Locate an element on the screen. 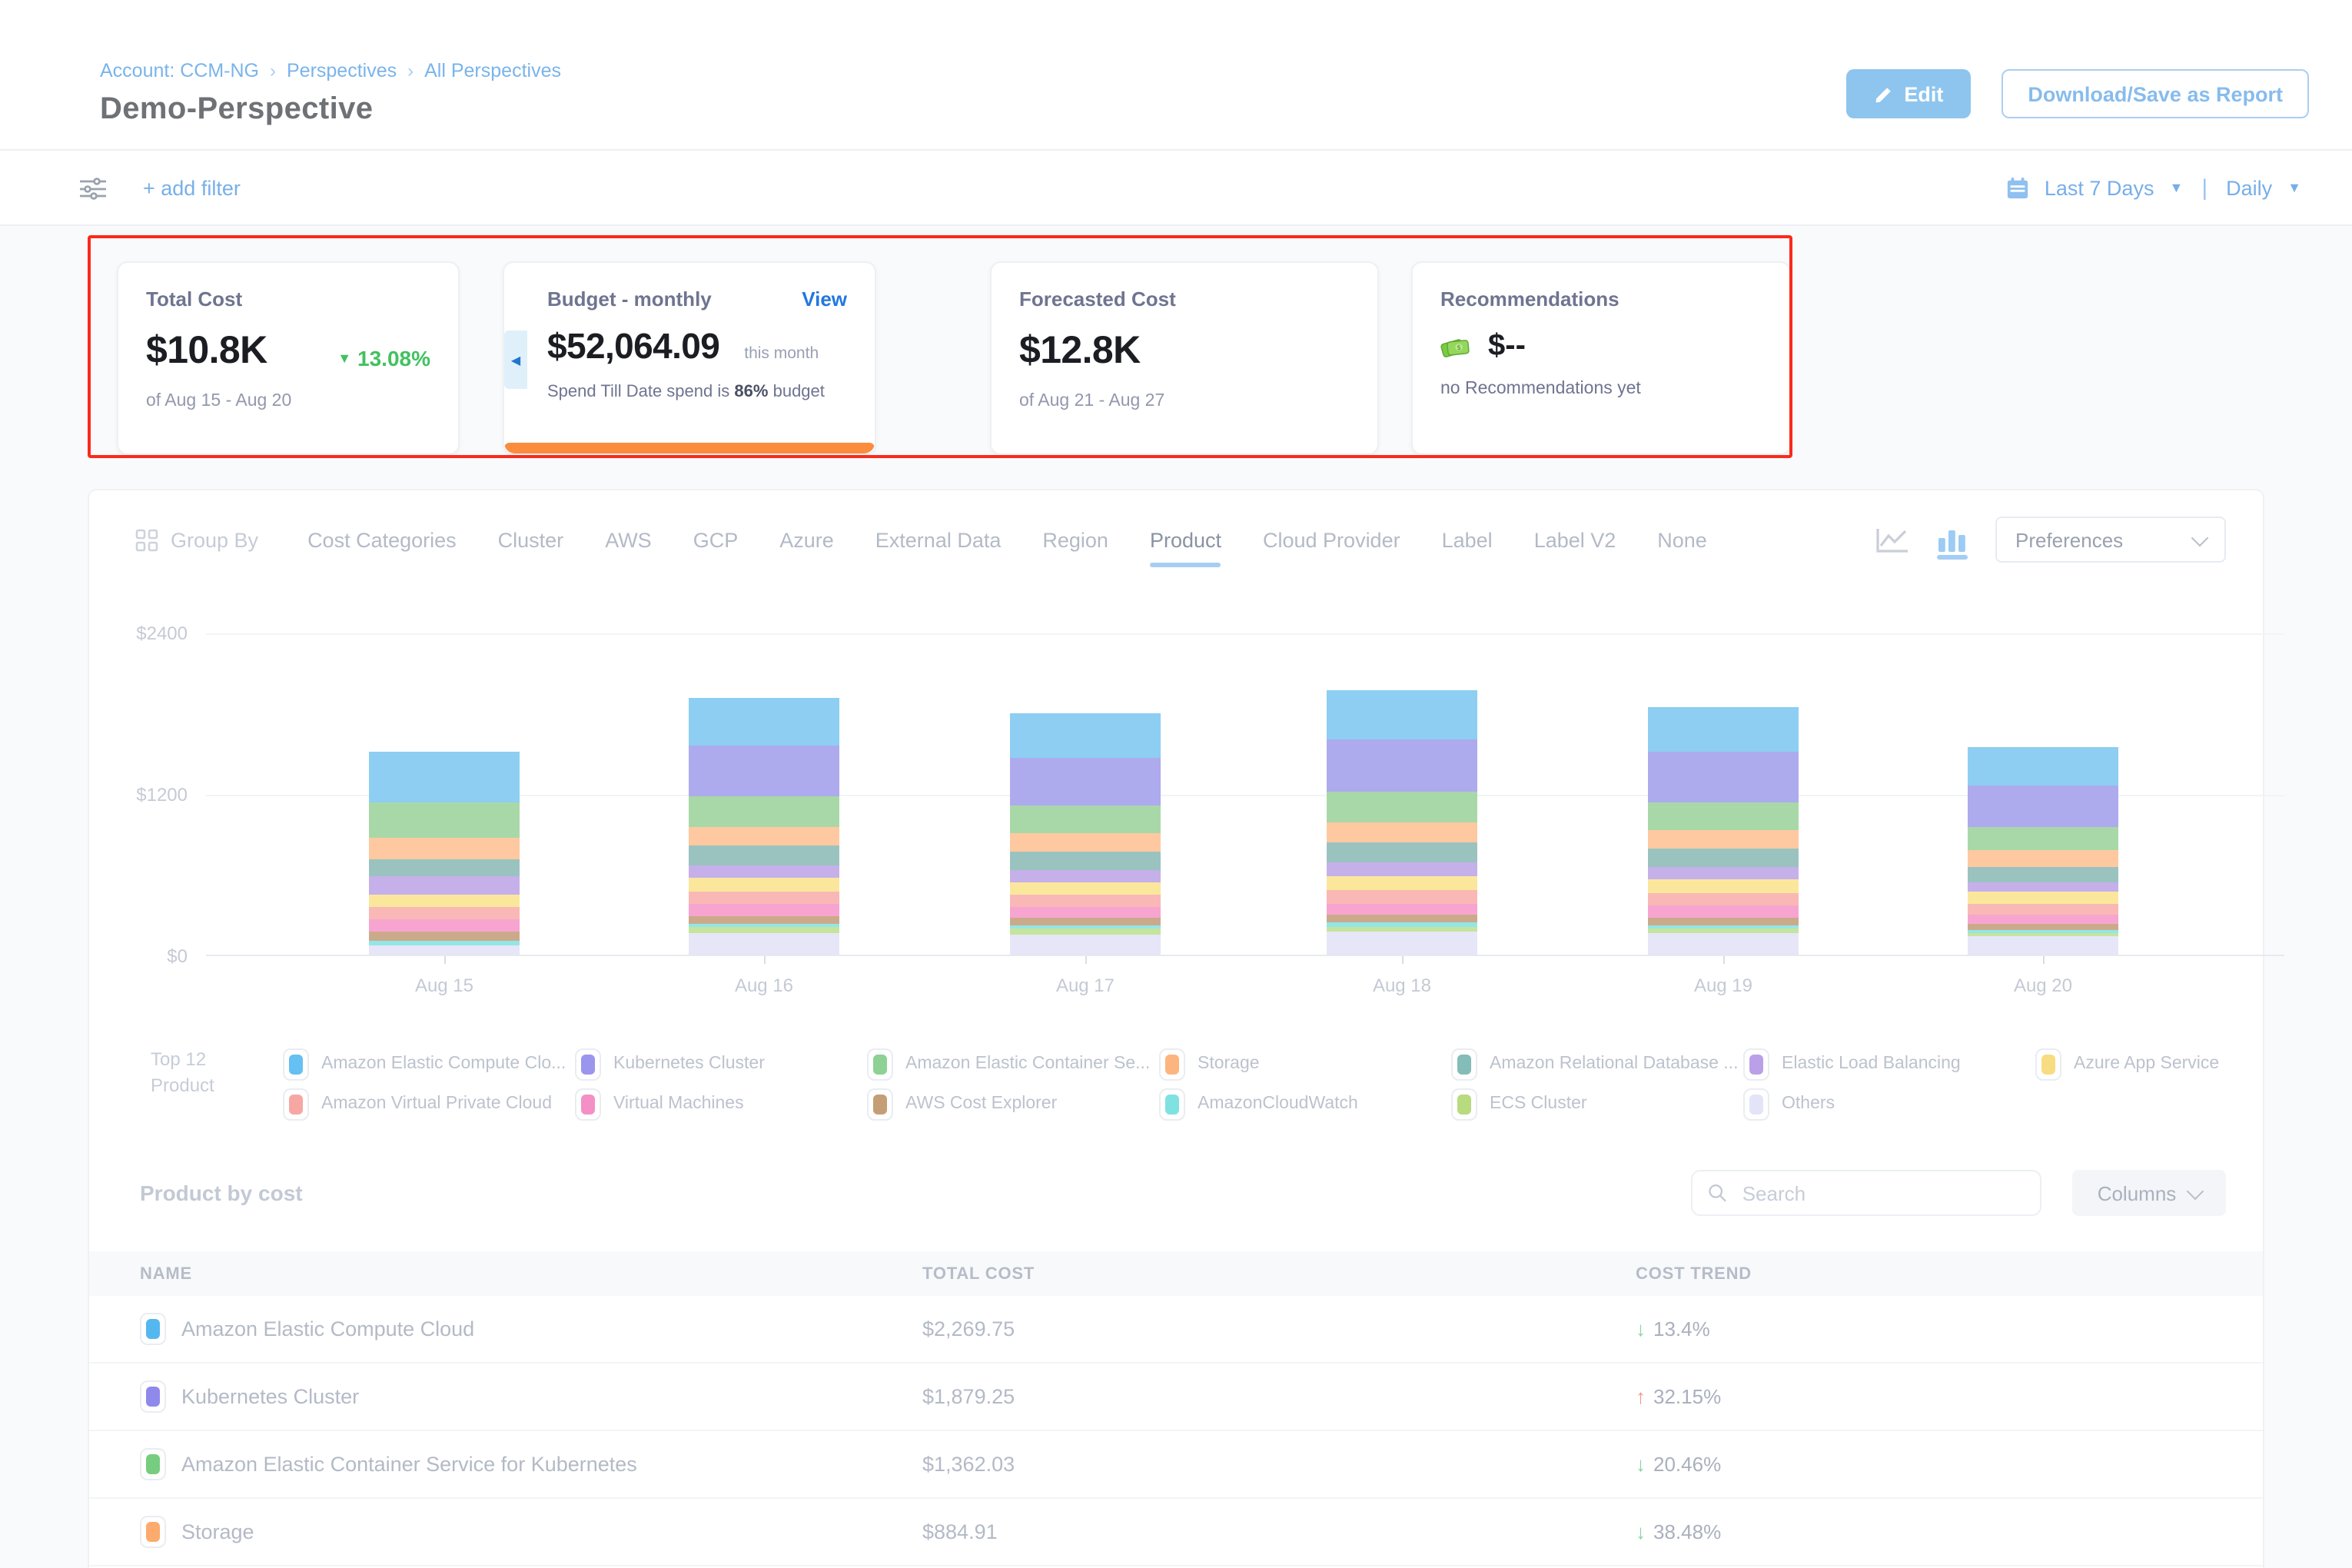 The width and height of the screenshot is (2352, 1568). table-column-header: NAME is located at coordinates (166, 1273).